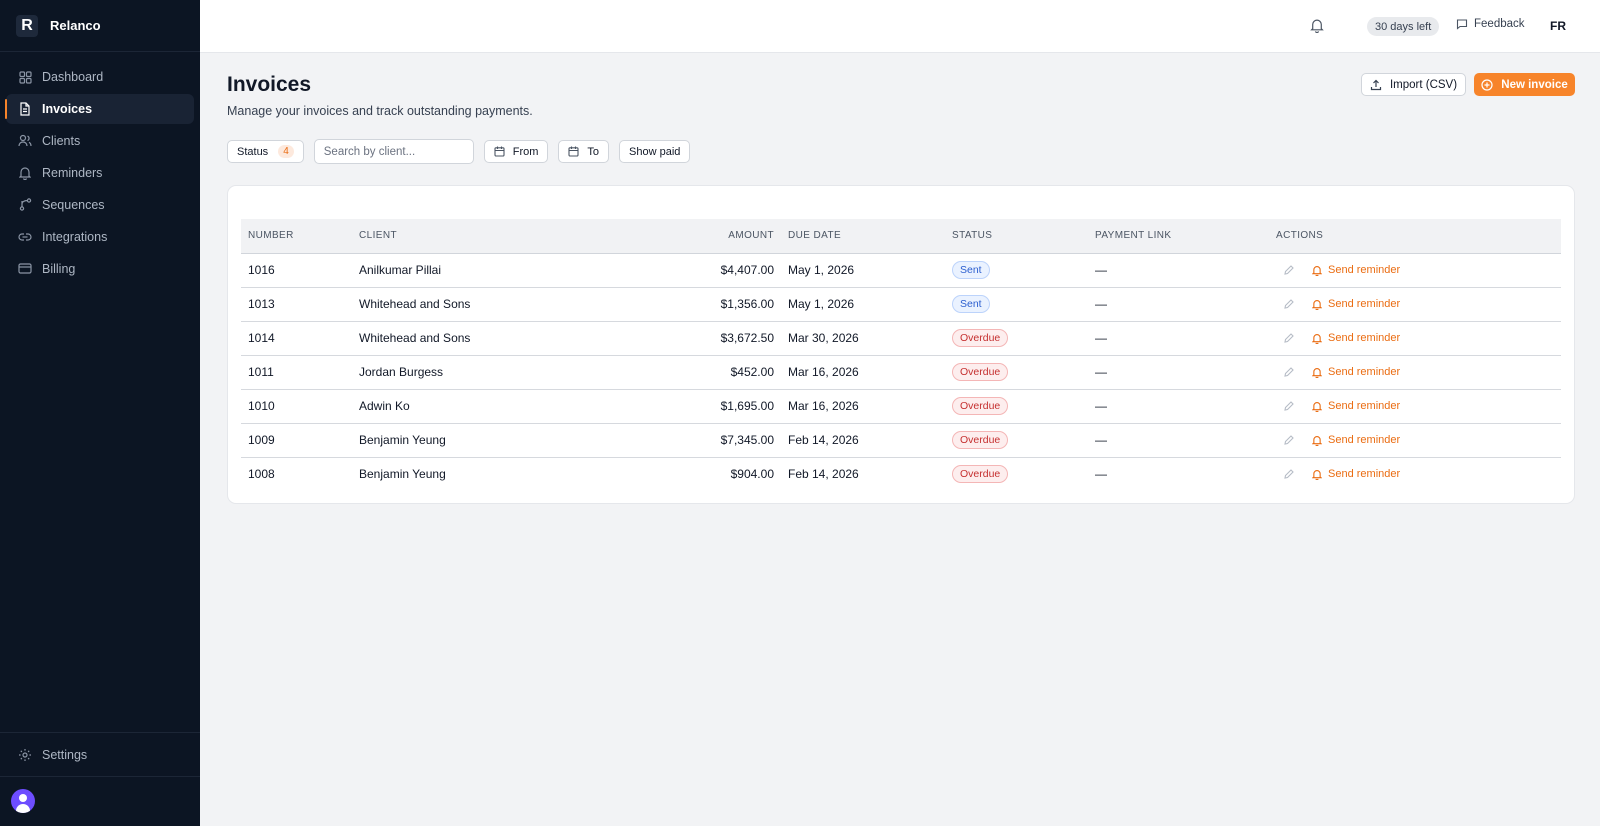  Describe the element at coordinates (300, 440) in the screenshot. I see `invoice-number: 1009` at that location.